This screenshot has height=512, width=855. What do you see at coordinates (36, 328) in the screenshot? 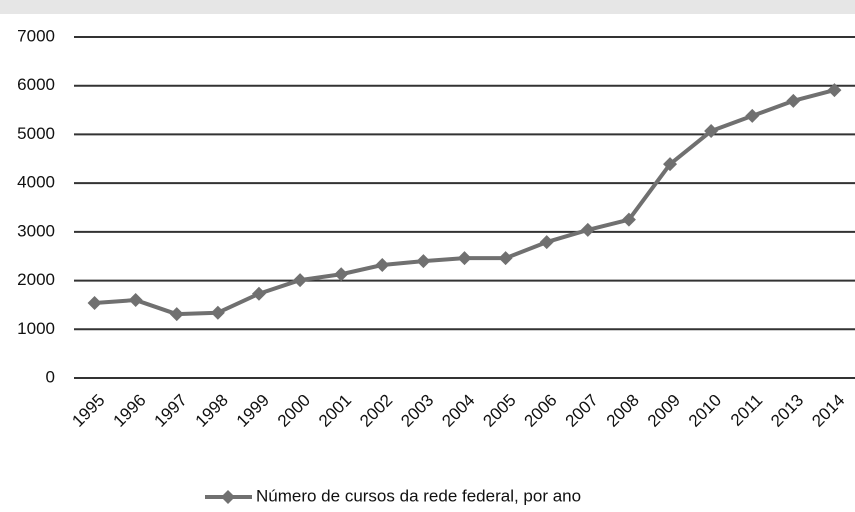
I see `y-tick-label: 1000` at bounding box center [36, 328].